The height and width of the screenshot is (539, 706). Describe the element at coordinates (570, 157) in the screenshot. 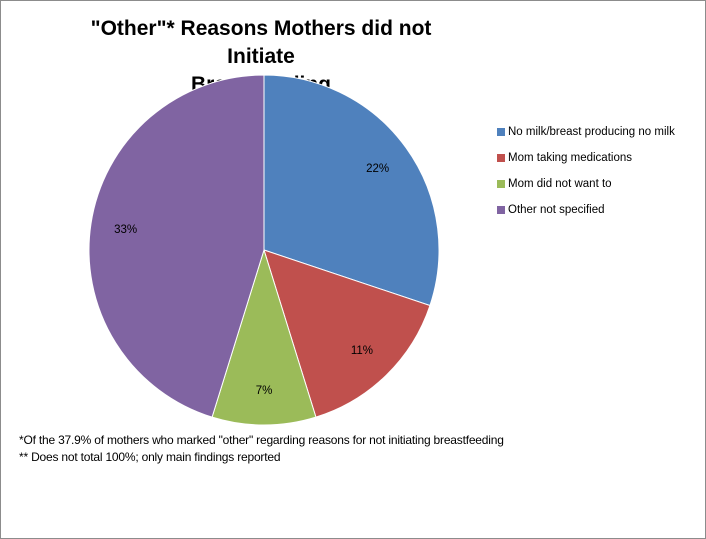

I see `legend-label-medications: Mom taking medications` at that location.